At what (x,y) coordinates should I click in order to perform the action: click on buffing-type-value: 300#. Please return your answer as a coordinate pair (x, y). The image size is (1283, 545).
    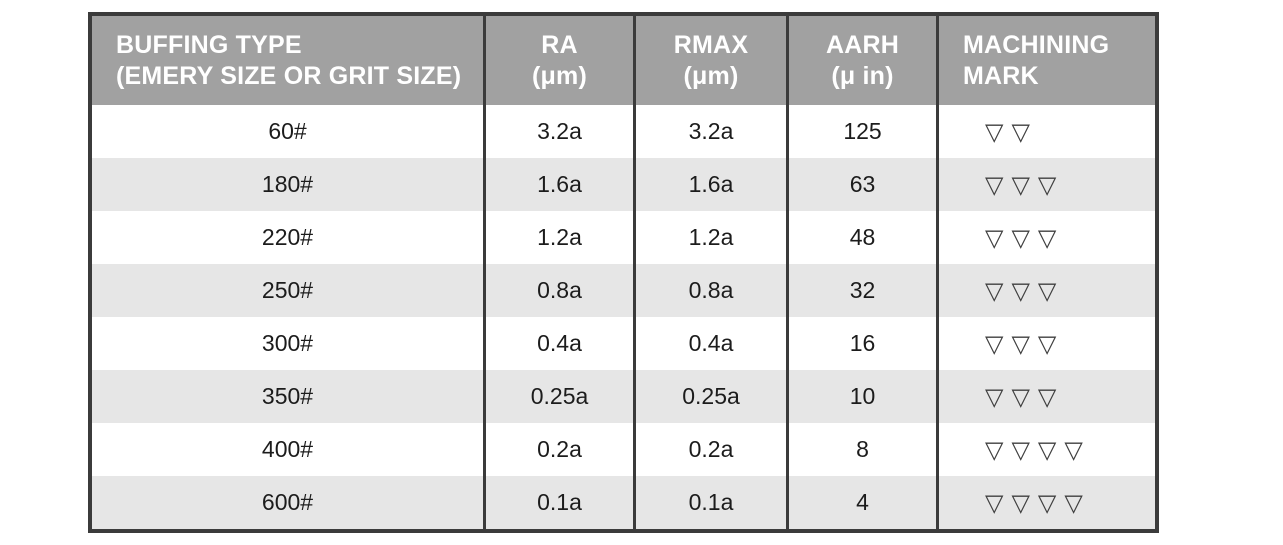
    Looking at the image, I should click on (287, 343).